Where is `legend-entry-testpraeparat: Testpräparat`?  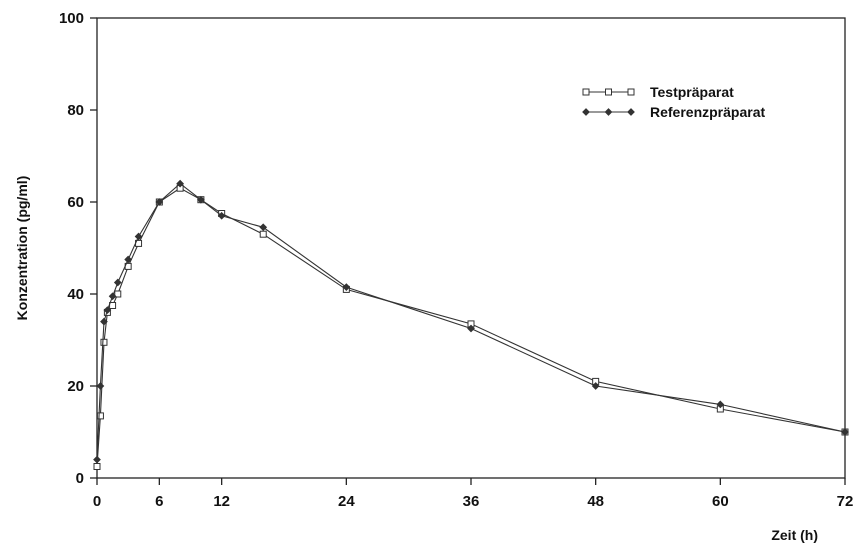
legend-entry-testpraeparat: Testpräparat is located at coordinates (658, 92).